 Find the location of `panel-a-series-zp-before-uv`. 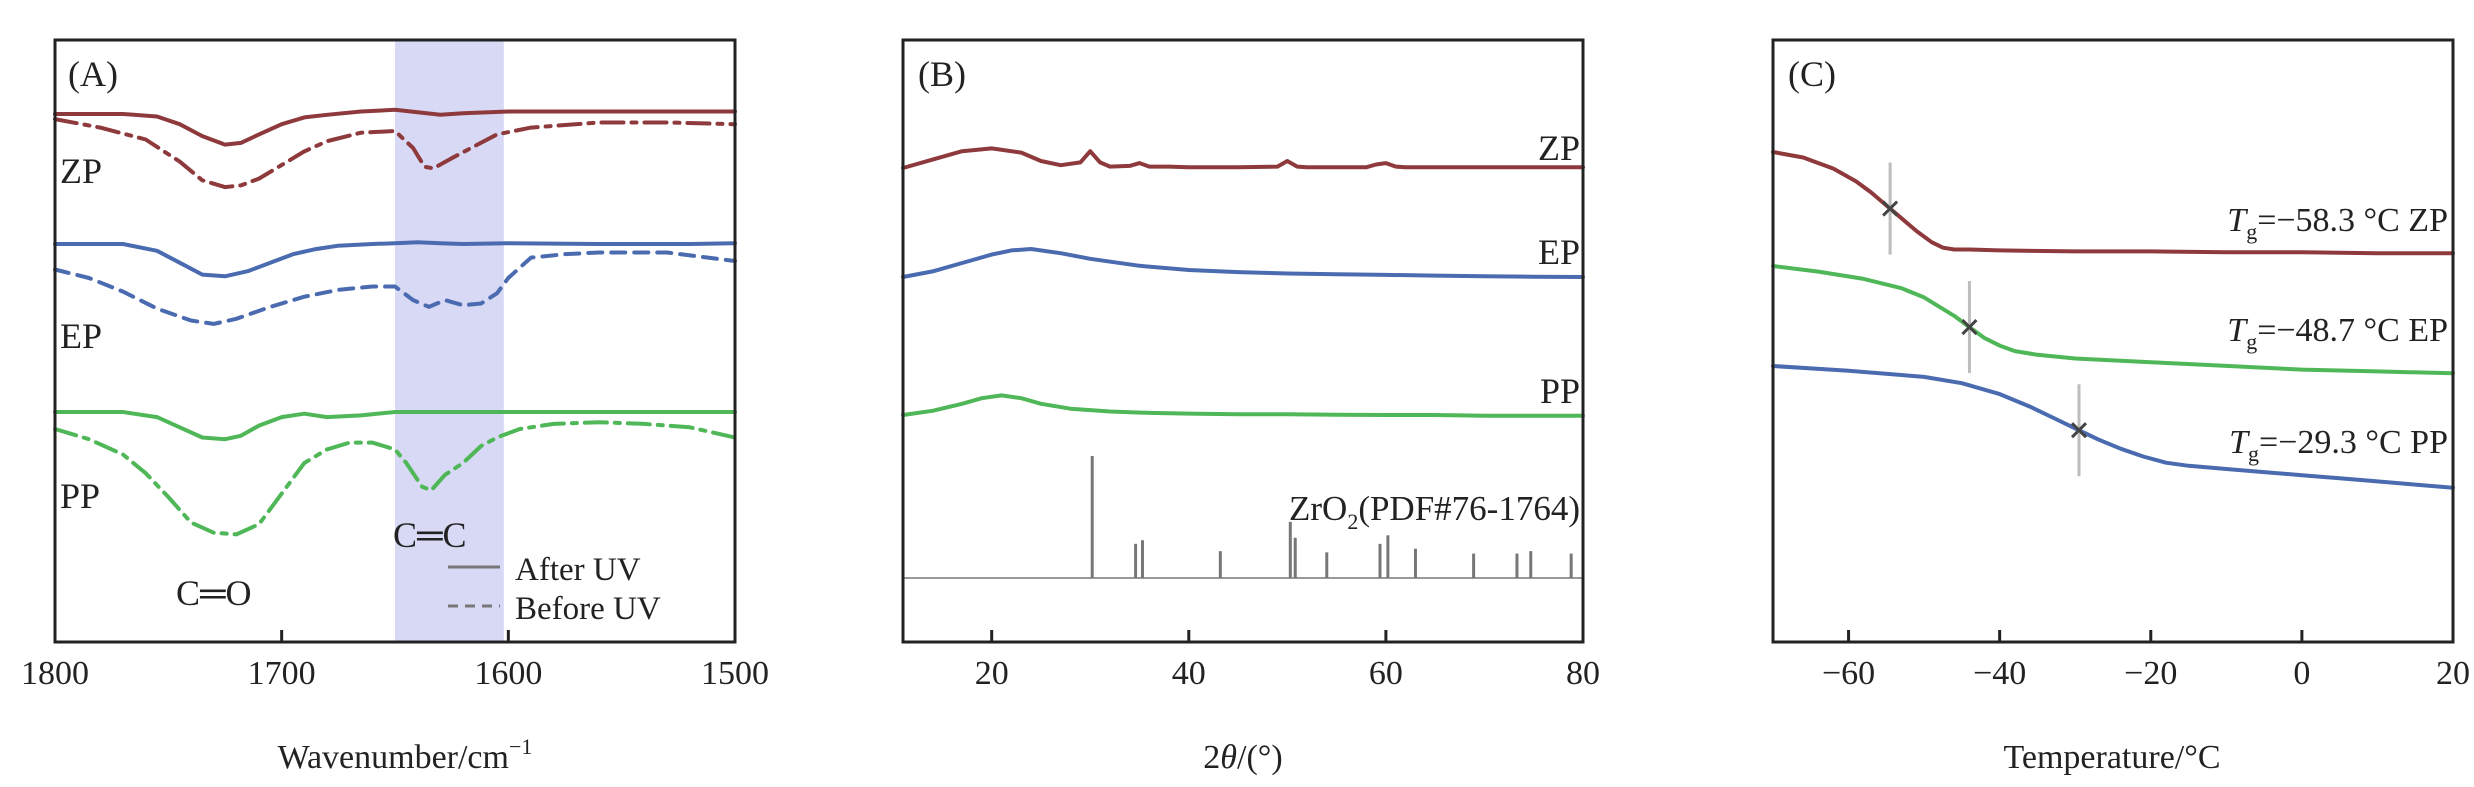

panel-a-series-zp-before-uv is located at coordinates (395, 153).